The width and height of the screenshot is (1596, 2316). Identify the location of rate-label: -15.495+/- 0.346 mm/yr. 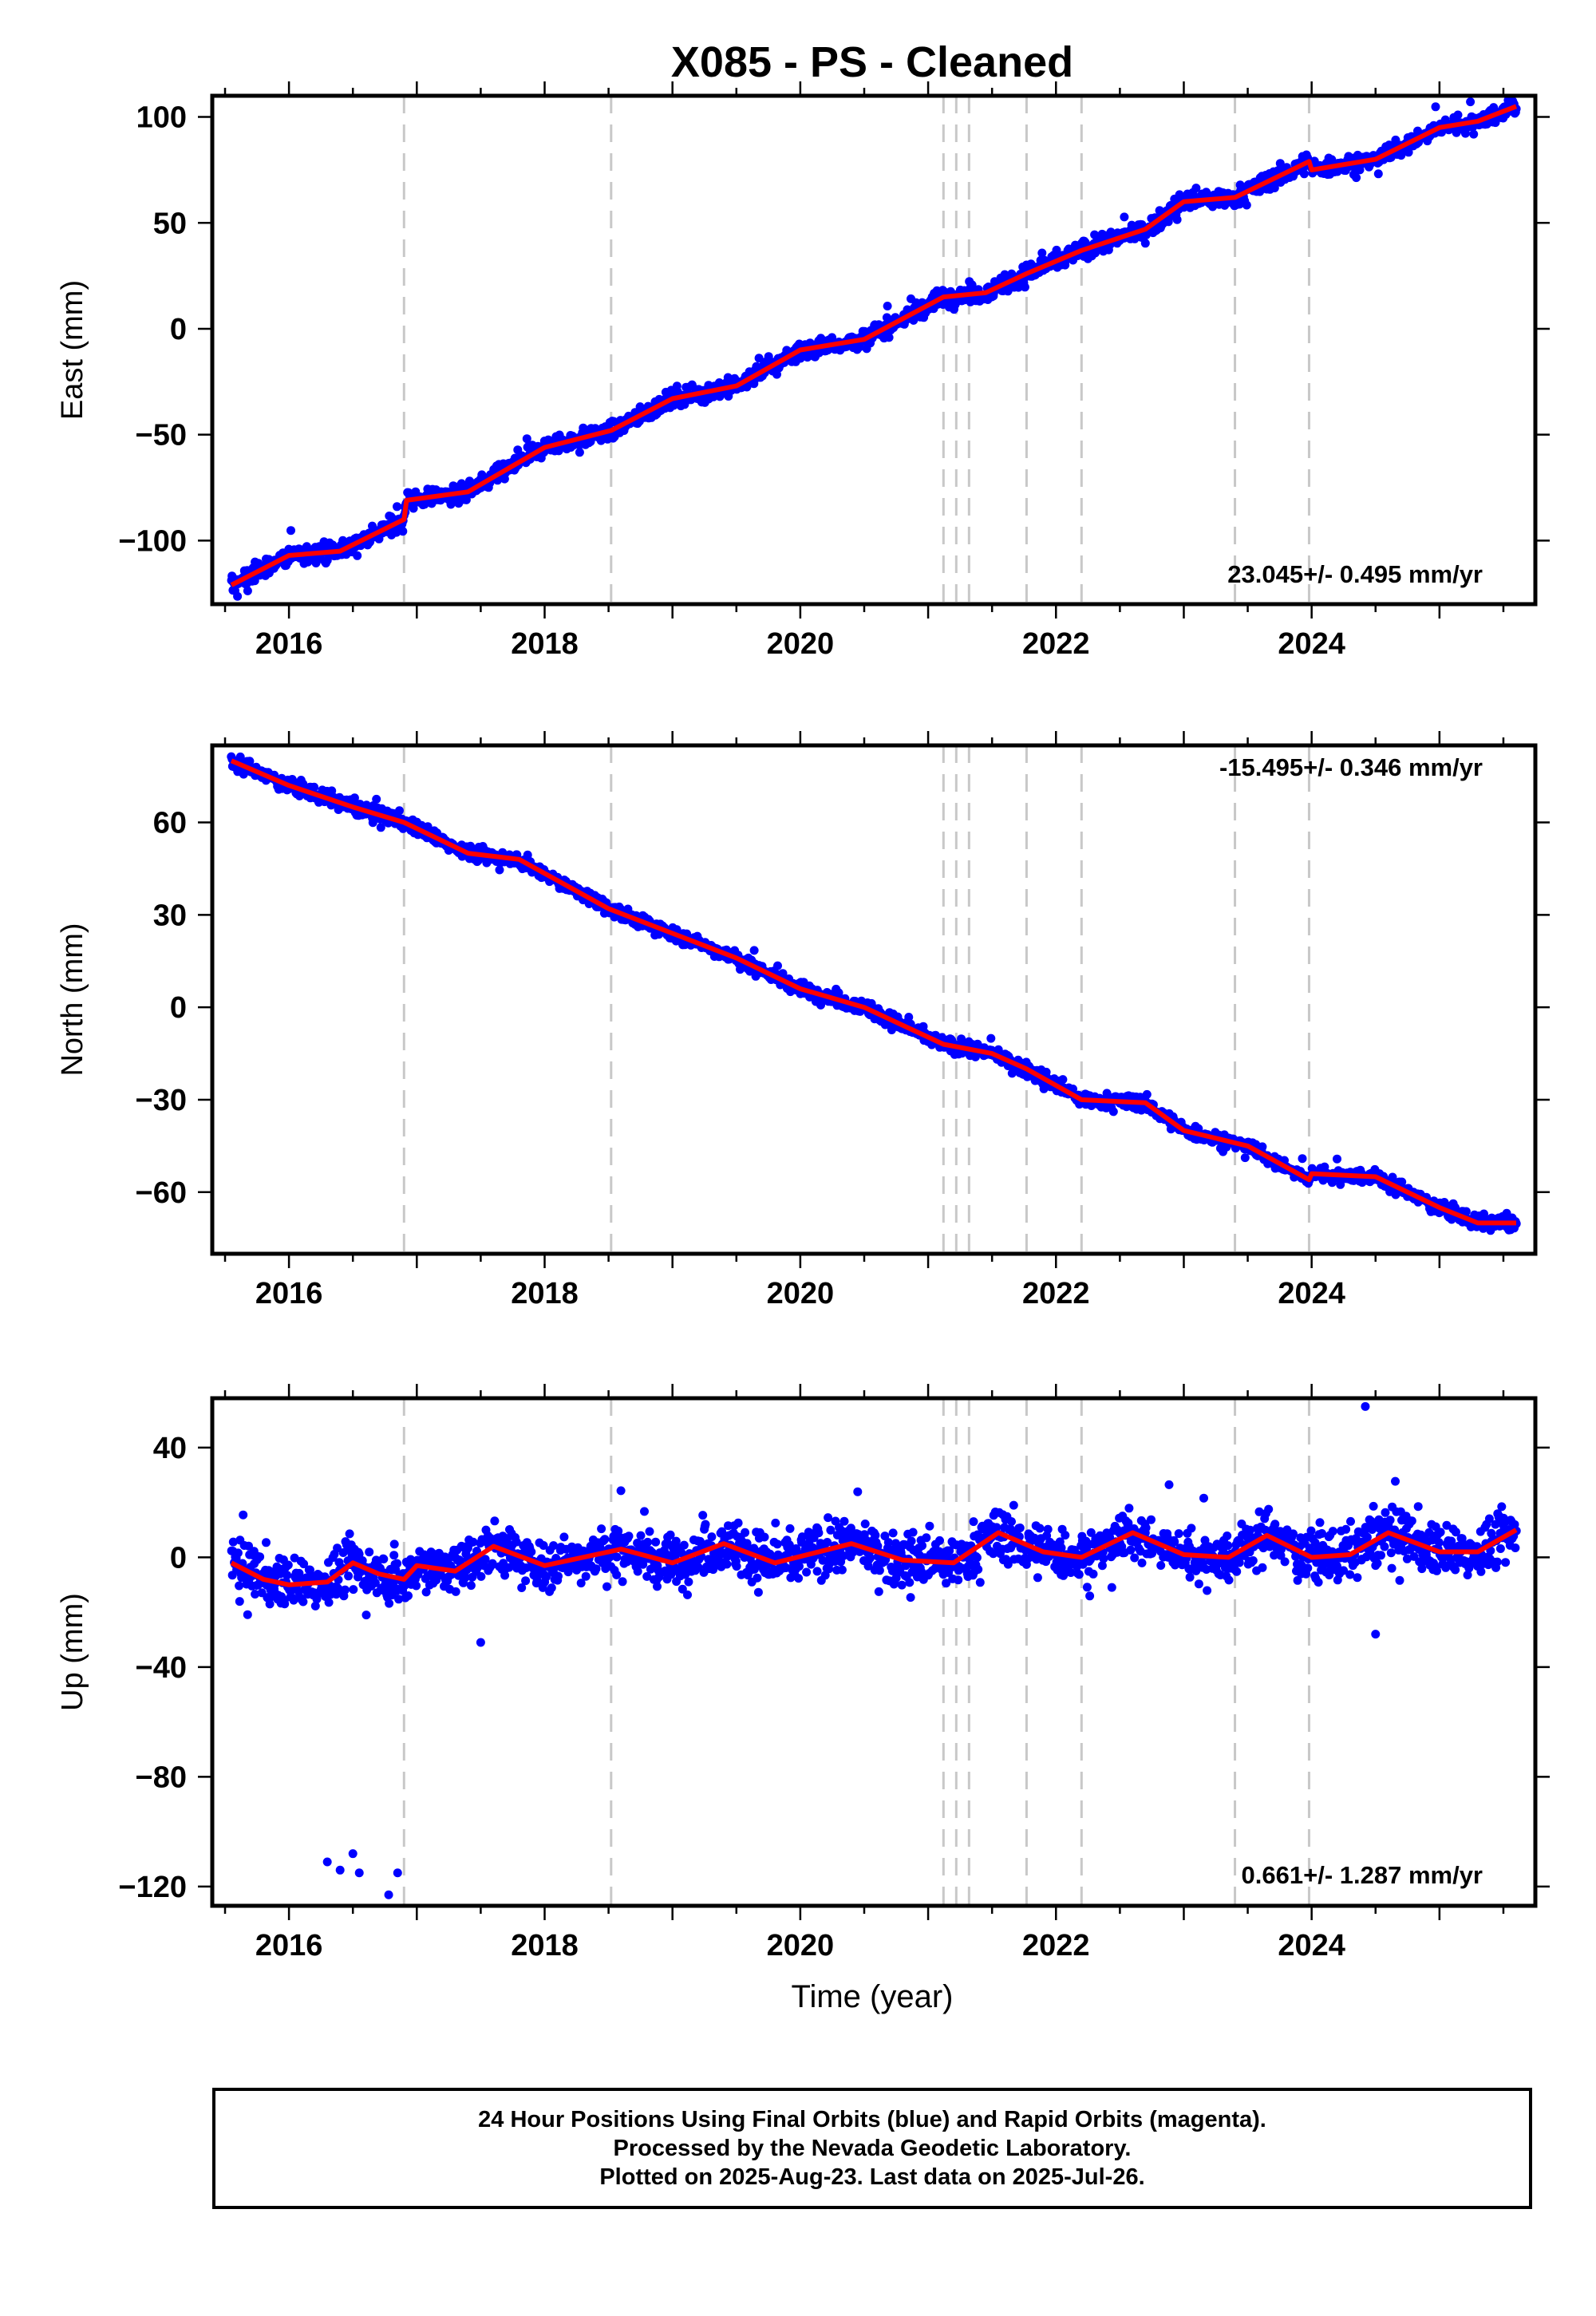
(1351, 767).